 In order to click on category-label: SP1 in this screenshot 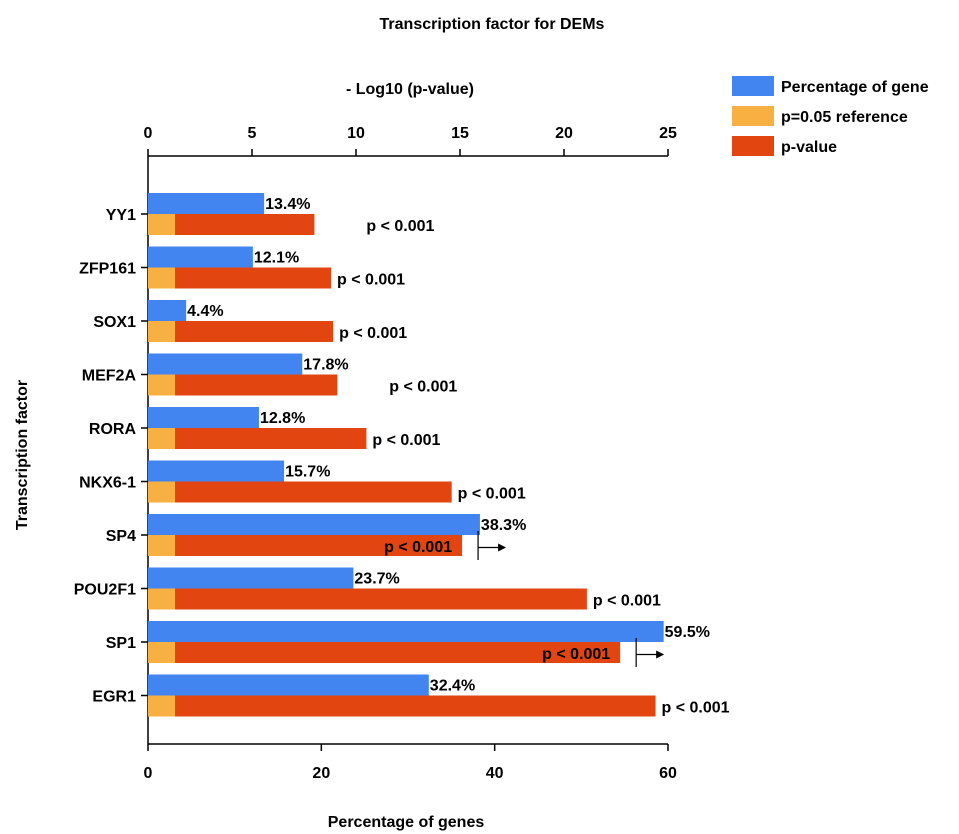, I will do `click(121, 643)`.